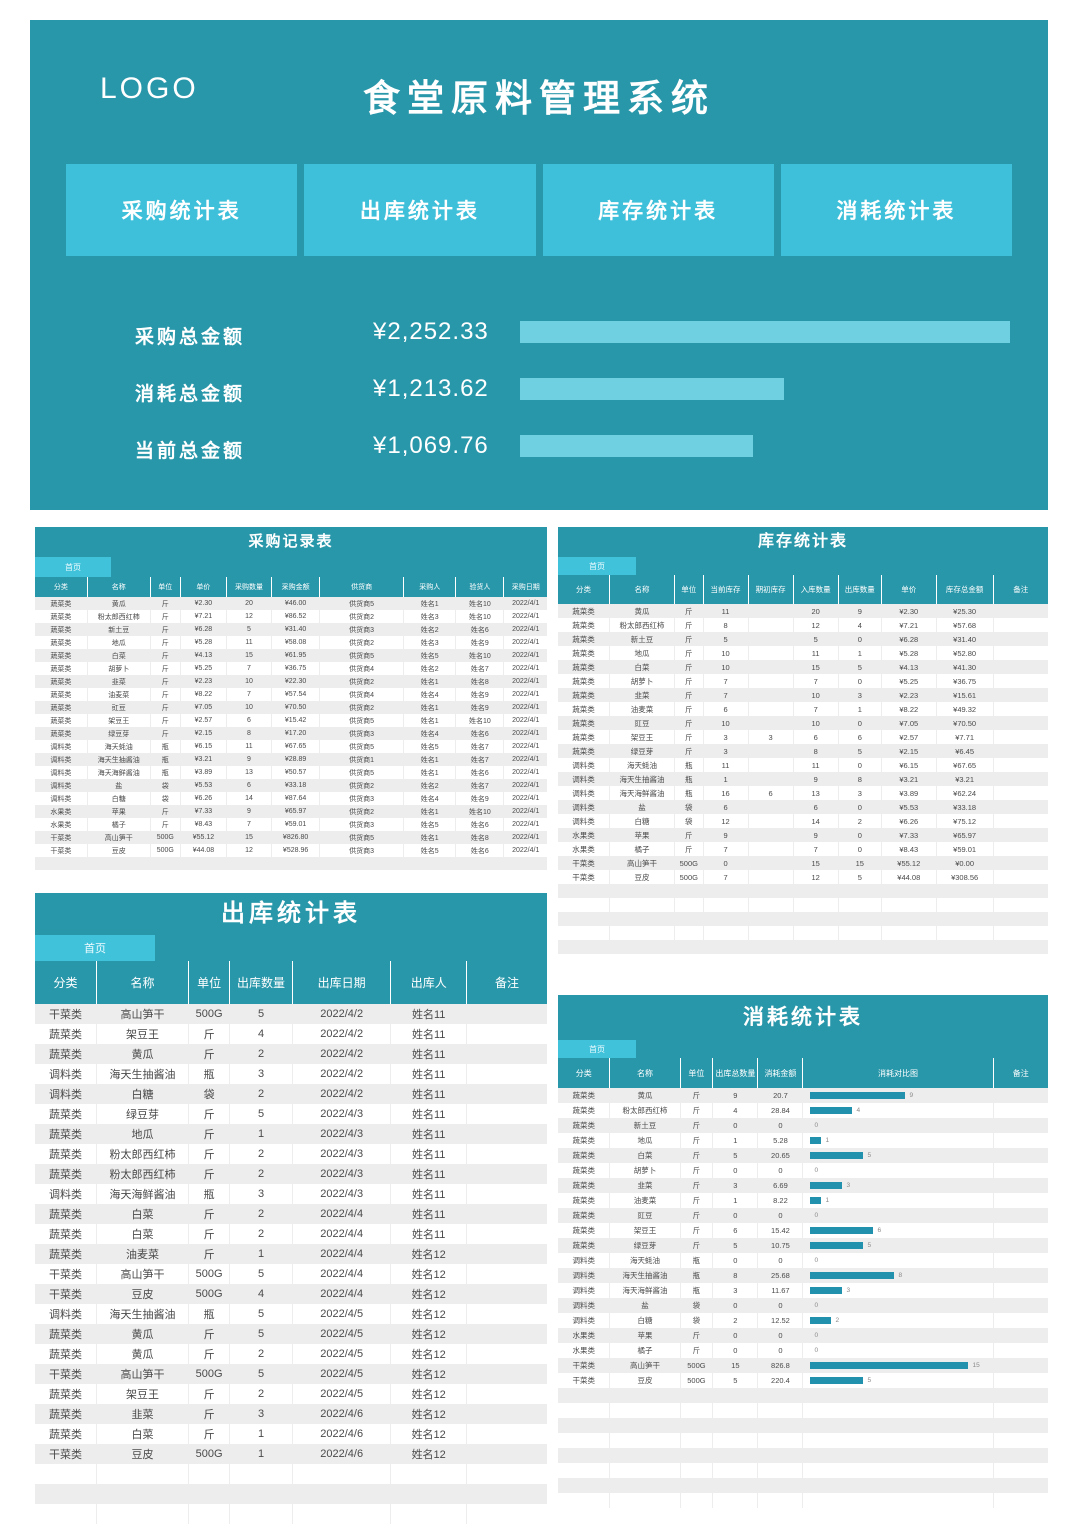  I want to click on table-row: 干菜类 豆皮 500G 7 12 5 ¥44.08 ¥308.56, so click(803, 877).